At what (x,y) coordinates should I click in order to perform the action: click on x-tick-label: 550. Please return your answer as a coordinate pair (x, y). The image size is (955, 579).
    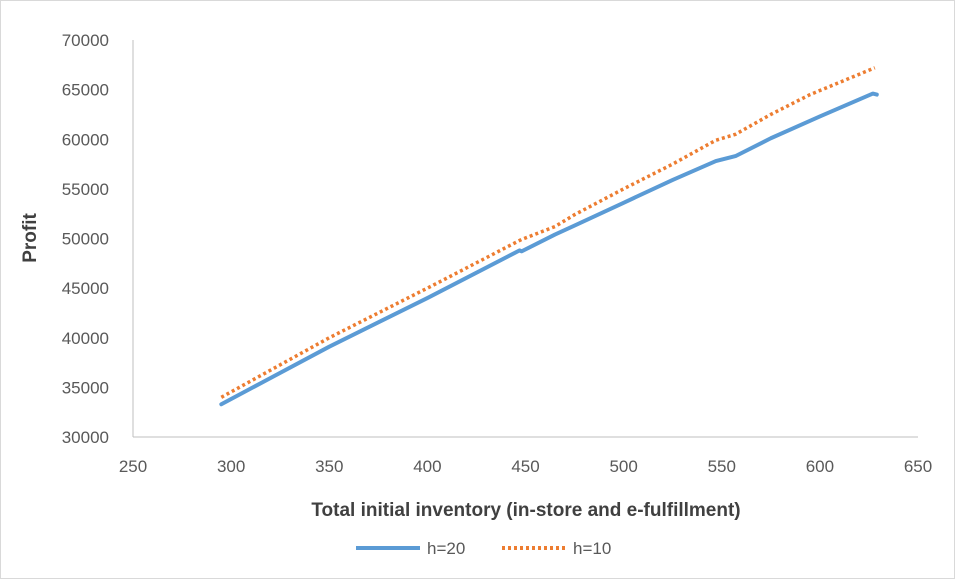
    Looking at the image, I should click on (722, 466).